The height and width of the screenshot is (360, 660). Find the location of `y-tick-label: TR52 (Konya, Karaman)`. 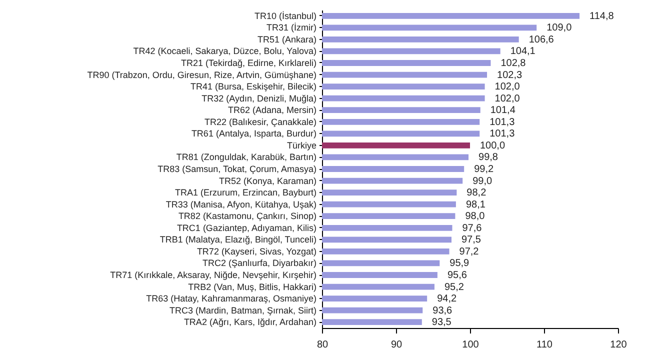

y-tick-label: TR52 (Konya, Karaman) is located at coordinates (267, 181).